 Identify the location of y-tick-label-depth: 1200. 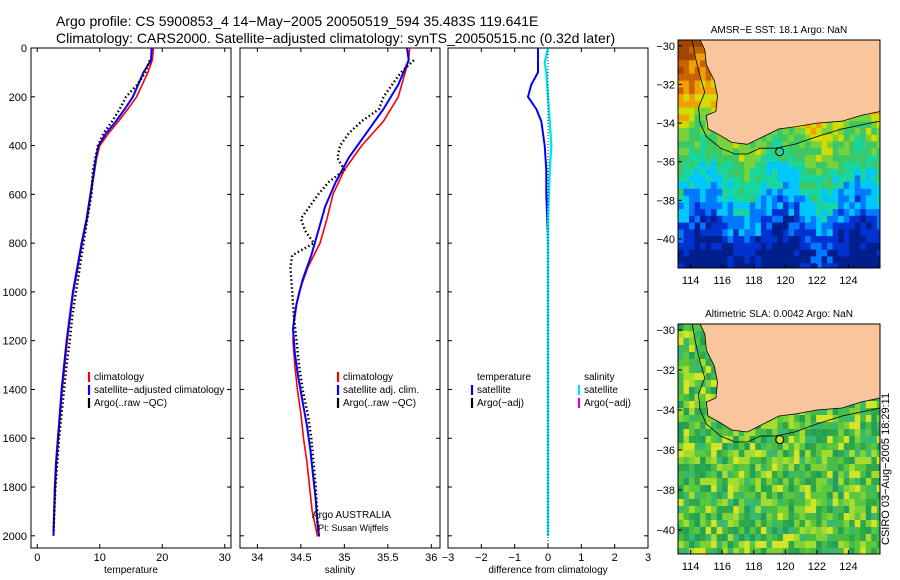
(15, 342).